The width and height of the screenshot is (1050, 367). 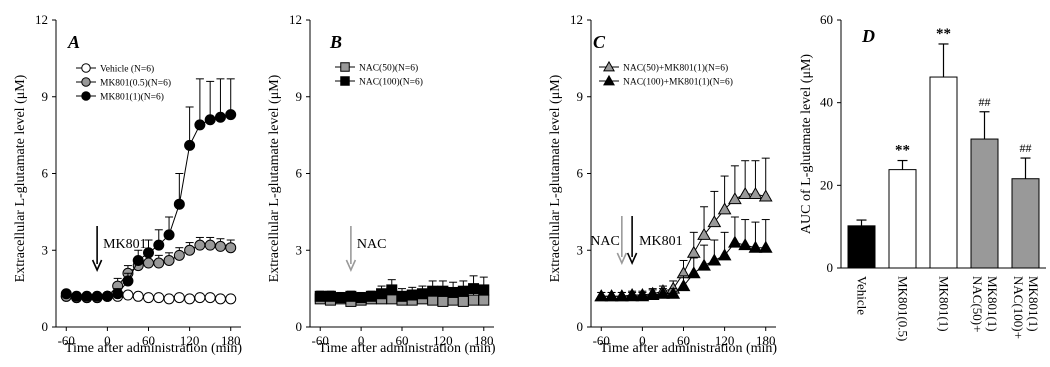 I want to click on y-tick-label: 60, so click(x=826, y=19).